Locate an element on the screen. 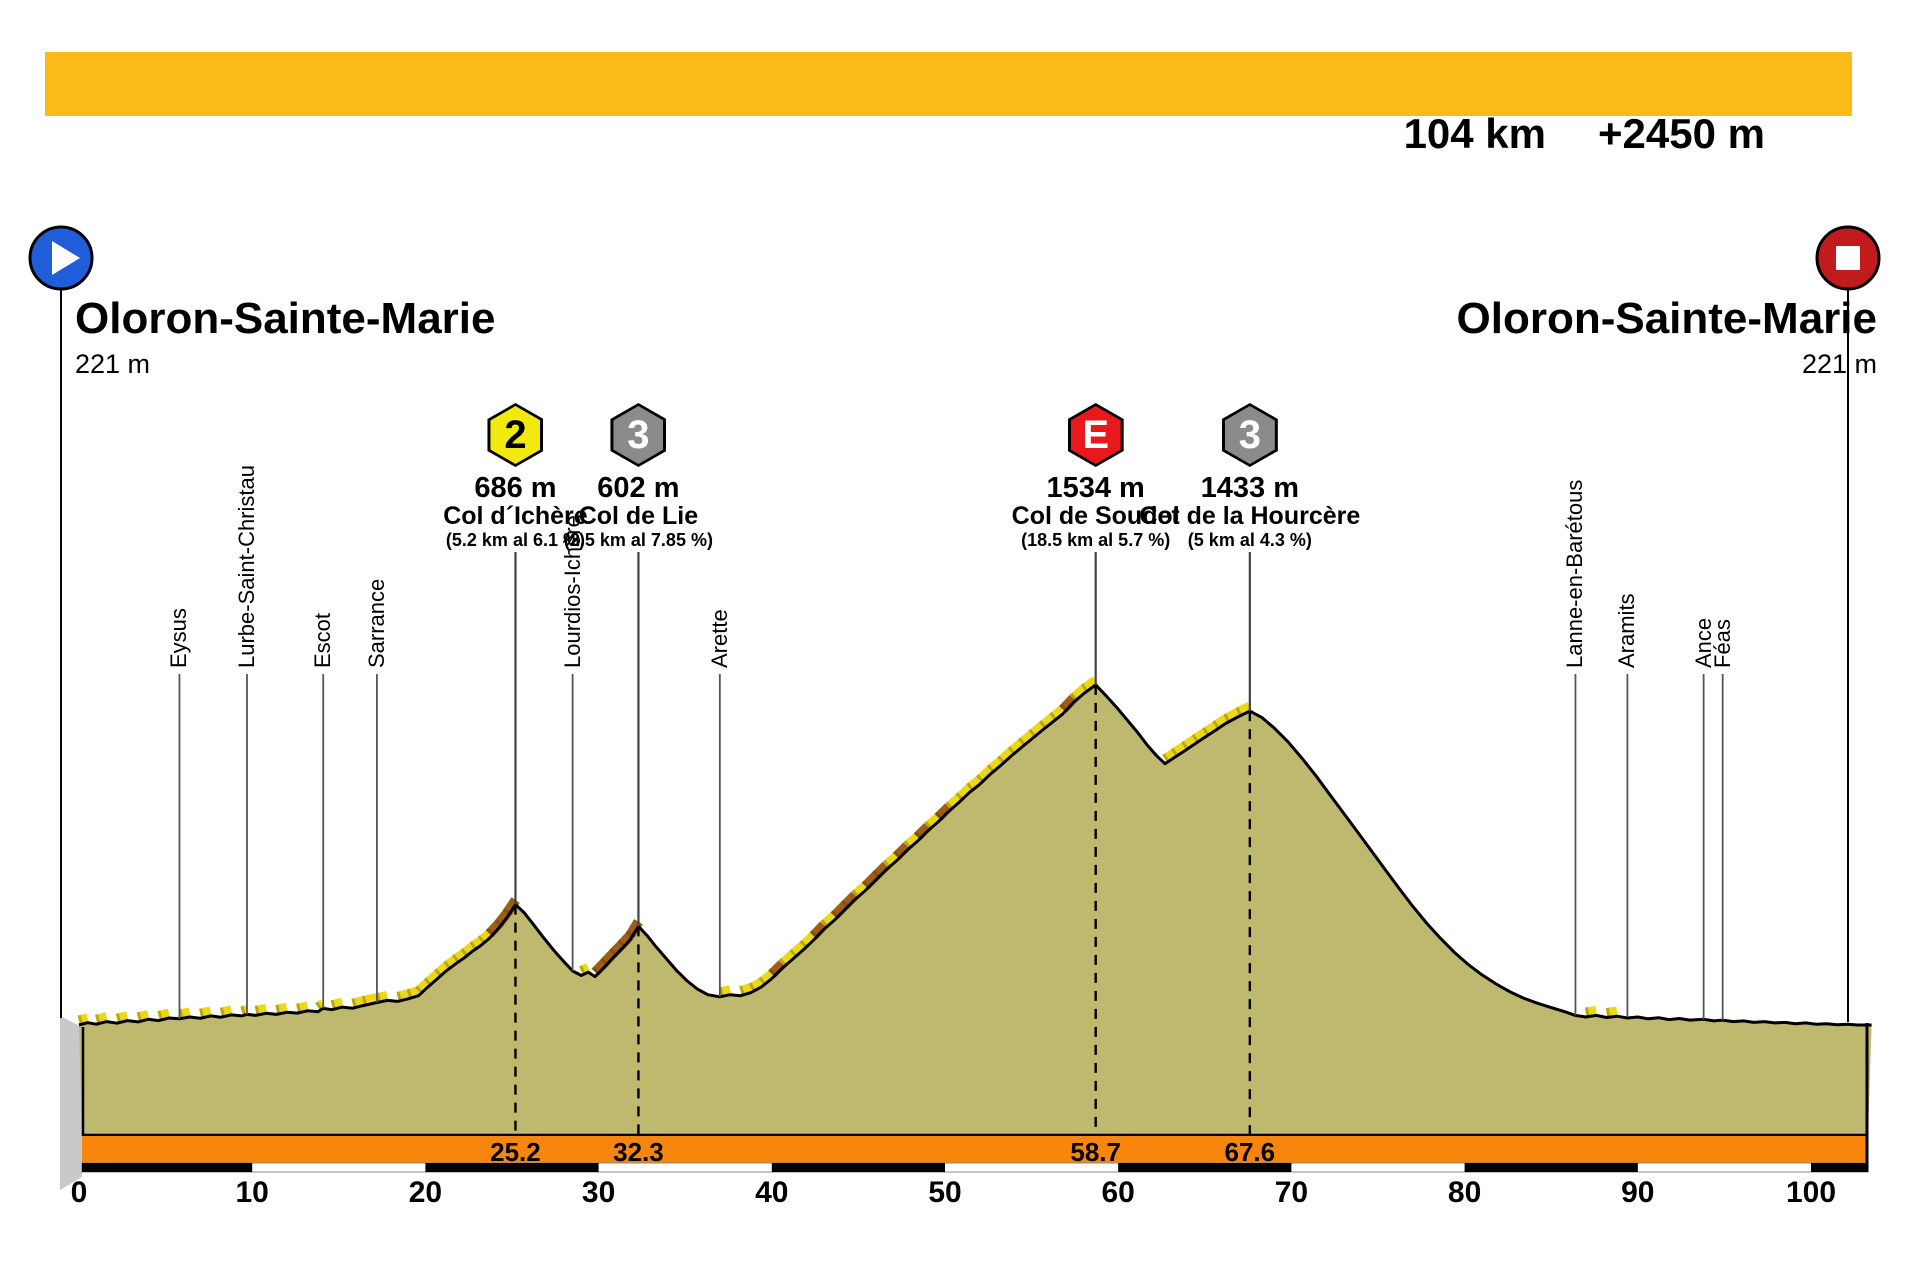  climb-category-badge: E is located at coordinates (1095, 435).